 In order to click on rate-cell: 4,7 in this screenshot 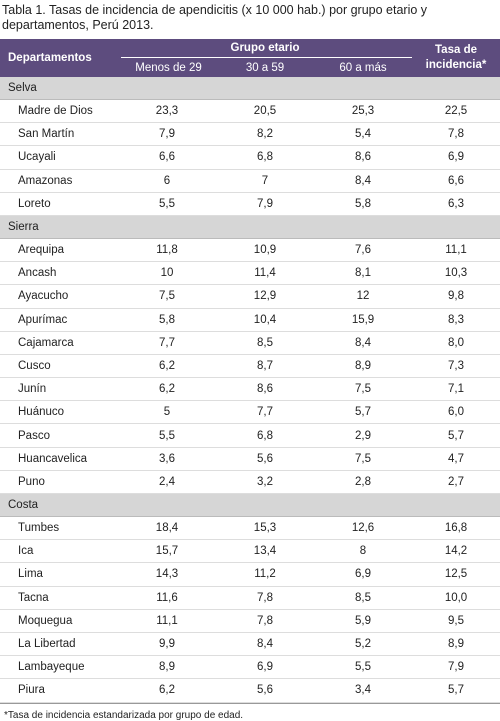, I will do `click(456, 459)`.